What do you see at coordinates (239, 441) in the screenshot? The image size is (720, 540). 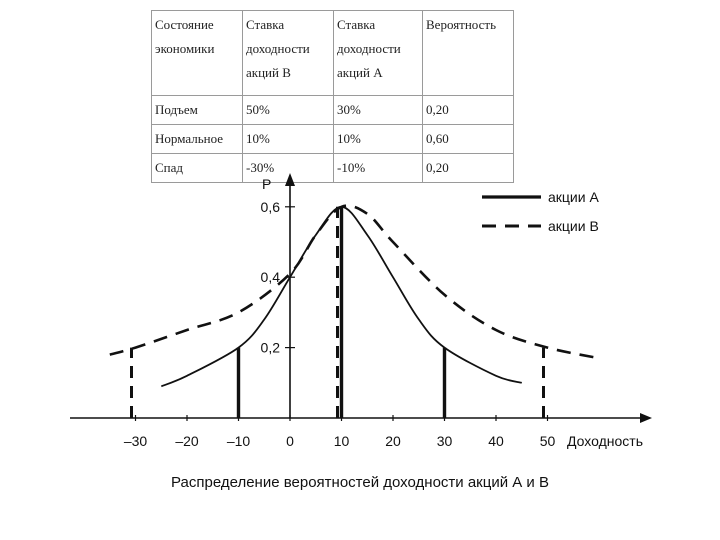 I see `x-tick-label: –10` at bounding box center [239, 441].